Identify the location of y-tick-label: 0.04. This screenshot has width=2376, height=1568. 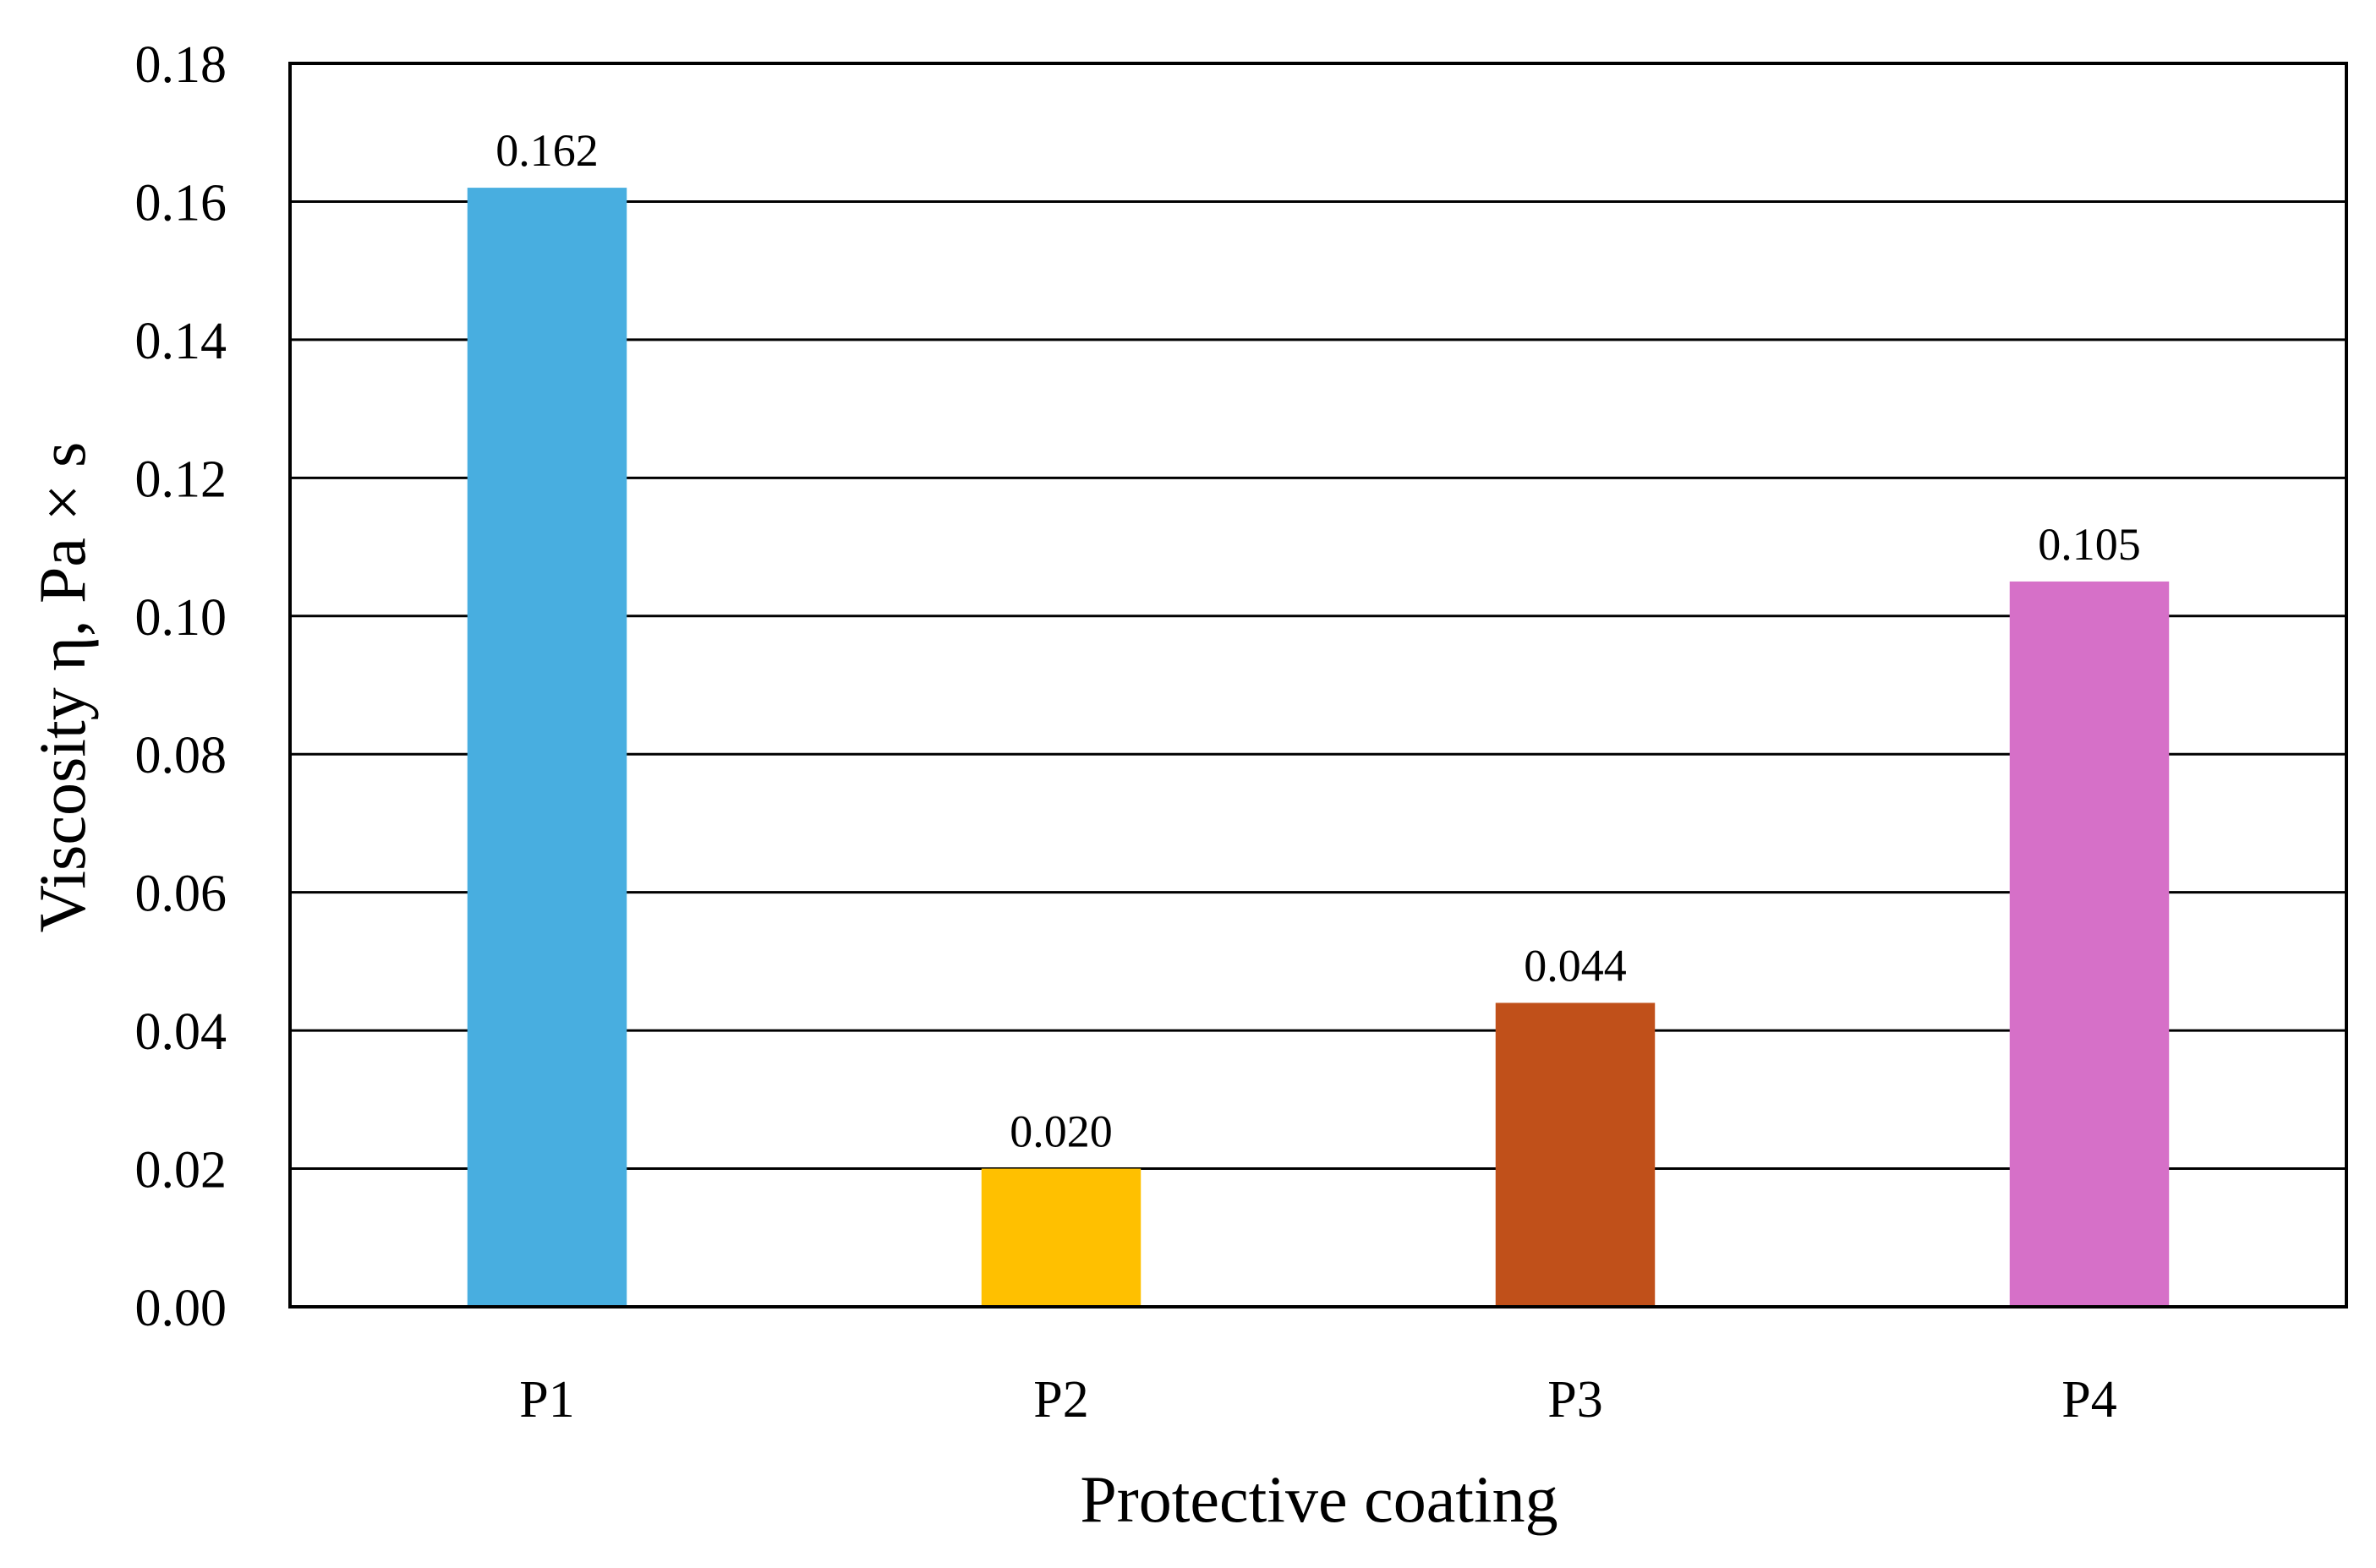
(181, 1032).